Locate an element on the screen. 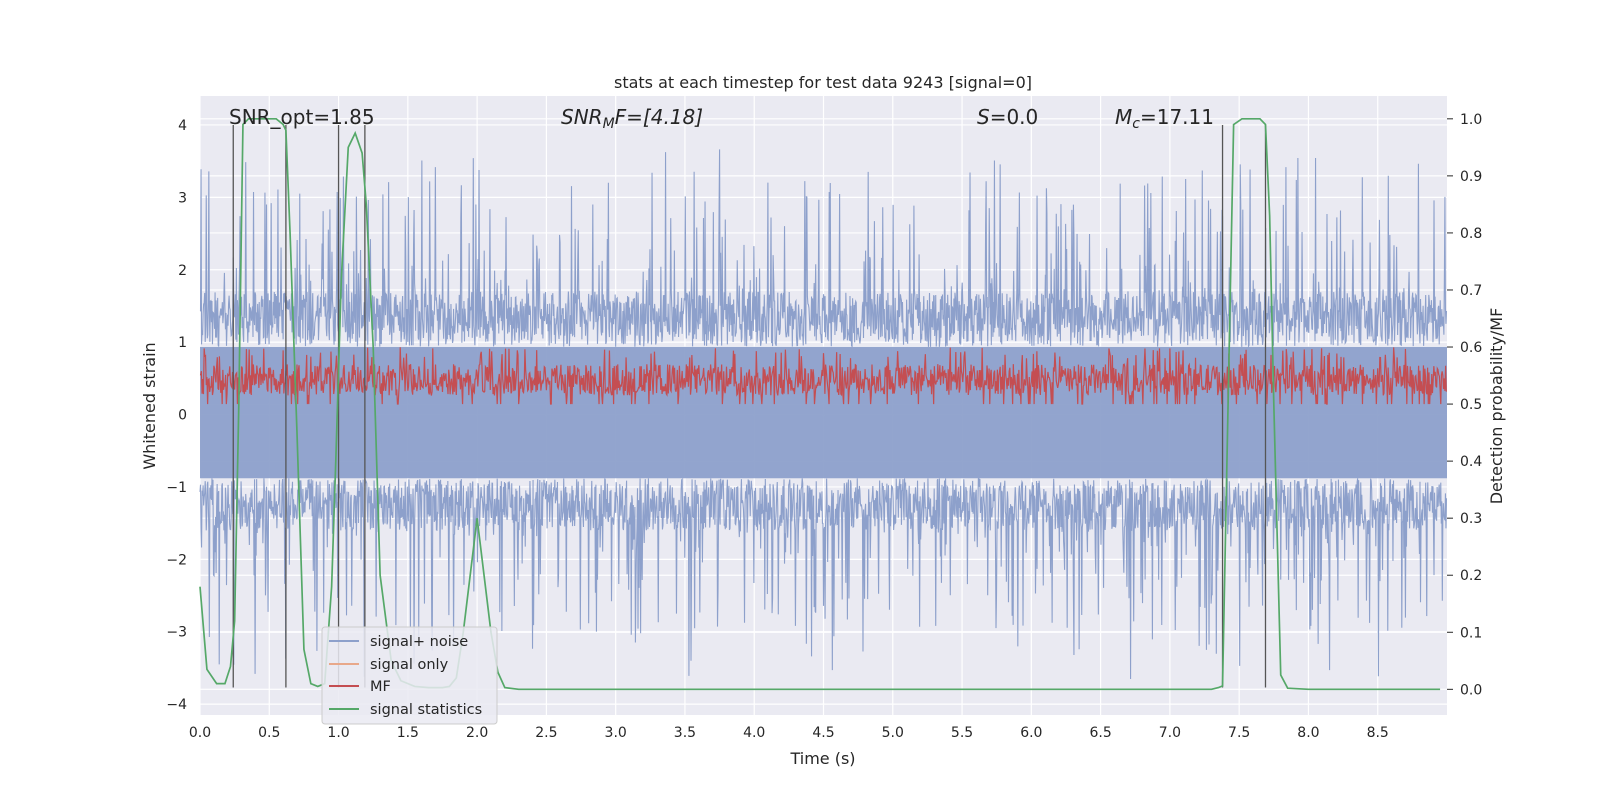 The image size is (1600, 800). y-tick-label: 3 is located at coordinates (182, 198).